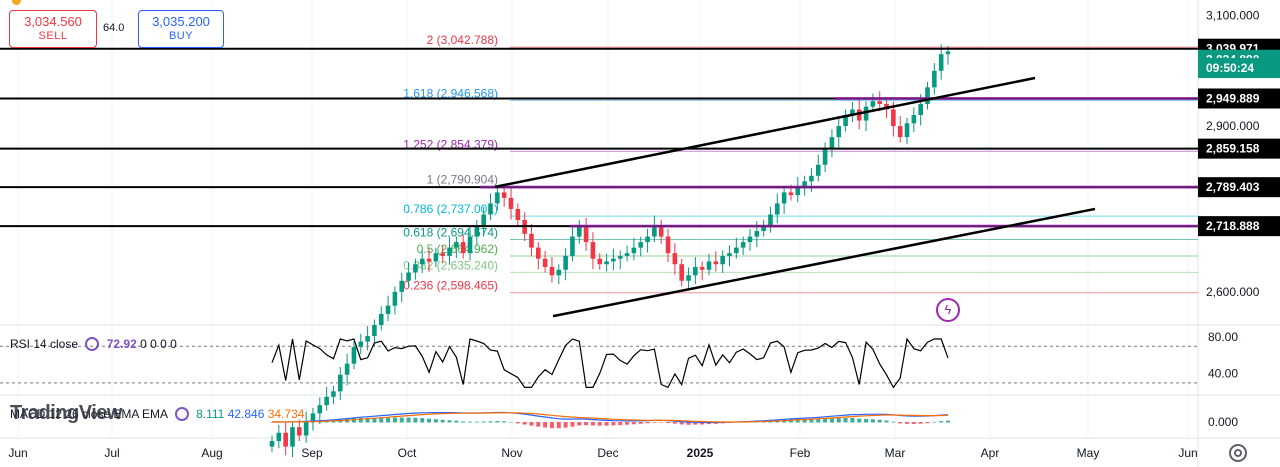 The image size is (1280, 467). Describe the element at coordinates (1239, 226) in the screenshot. I see `price-tag-bg` at that location.